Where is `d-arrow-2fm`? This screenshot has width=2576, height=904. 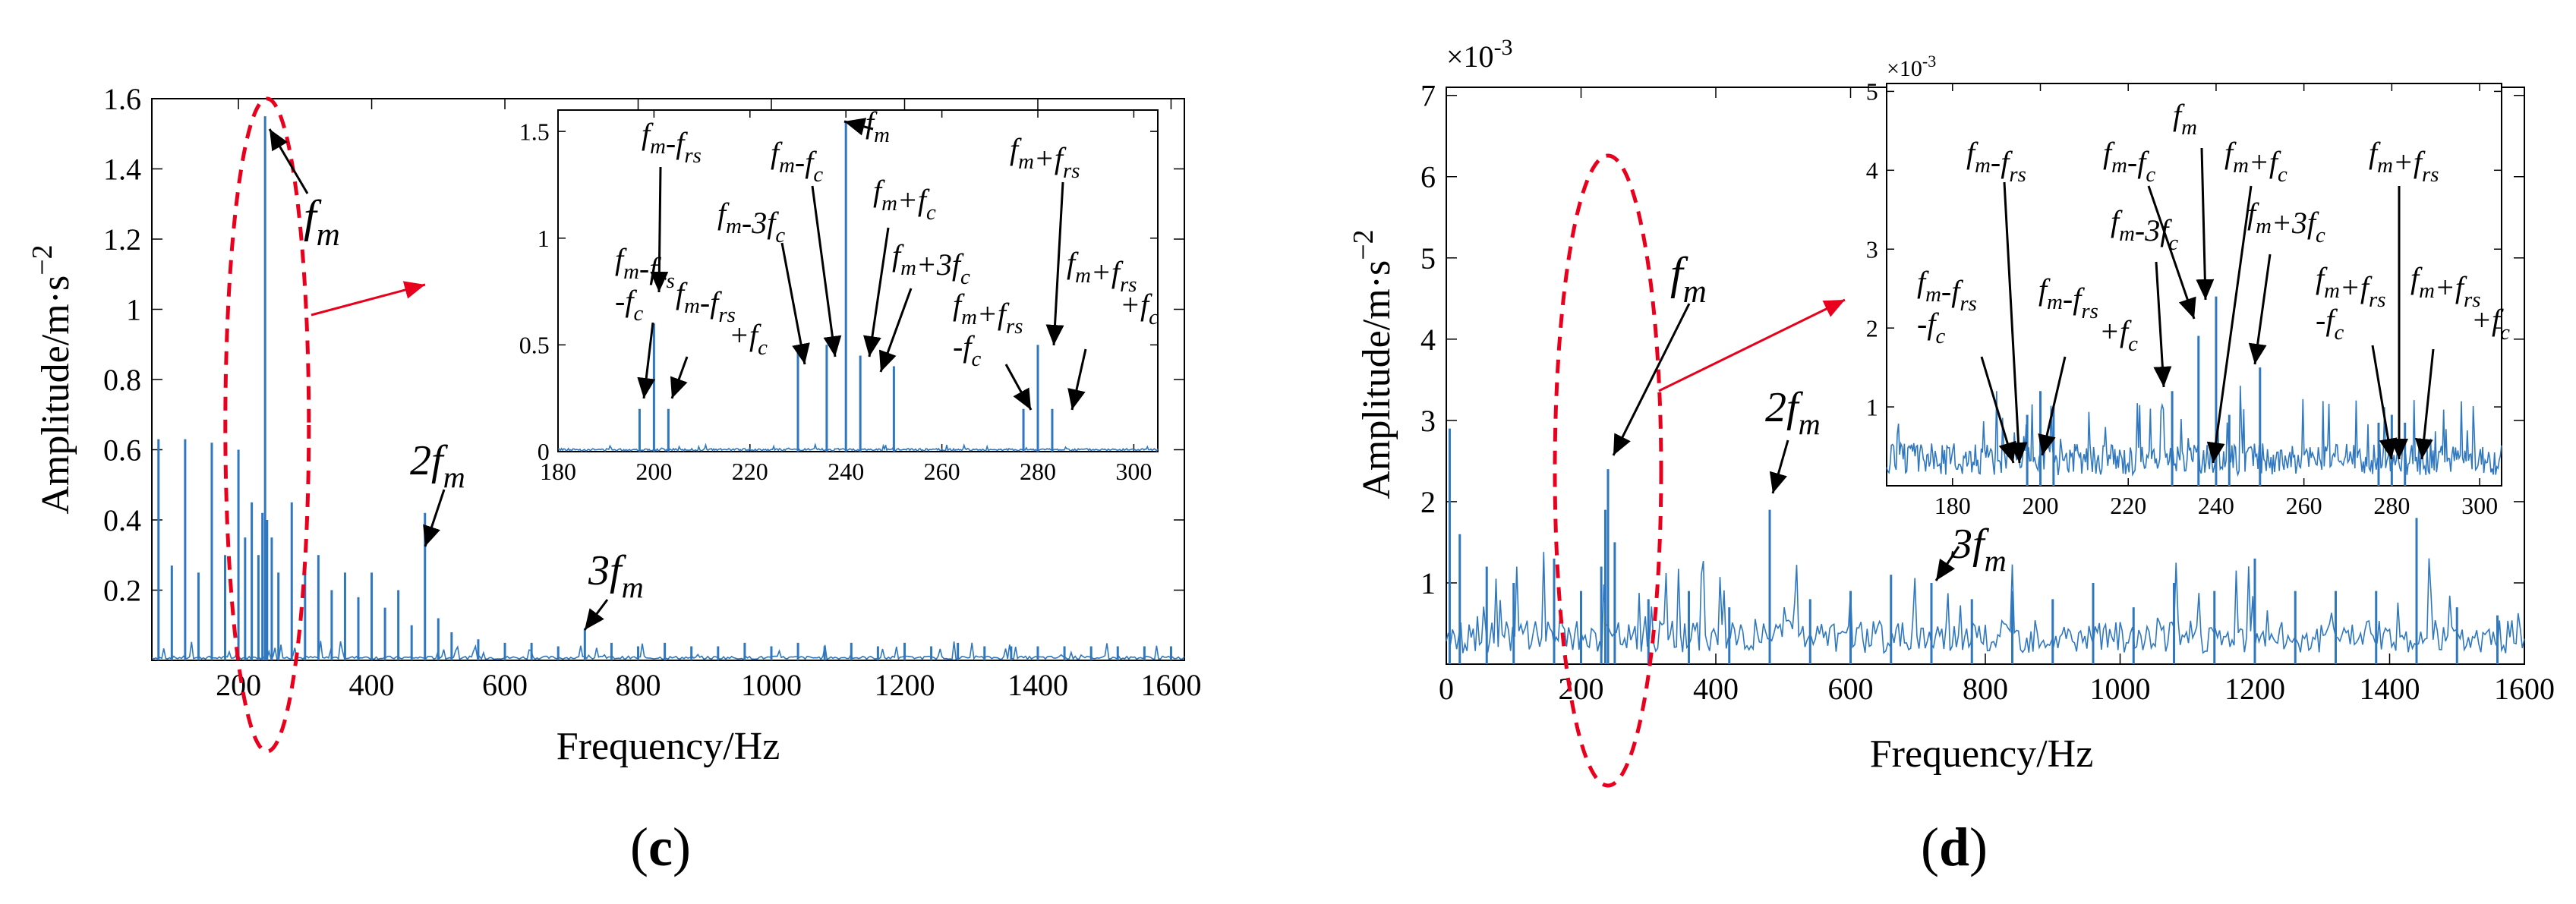 d-arrow-2fm is located at coordinates (1779, 466).